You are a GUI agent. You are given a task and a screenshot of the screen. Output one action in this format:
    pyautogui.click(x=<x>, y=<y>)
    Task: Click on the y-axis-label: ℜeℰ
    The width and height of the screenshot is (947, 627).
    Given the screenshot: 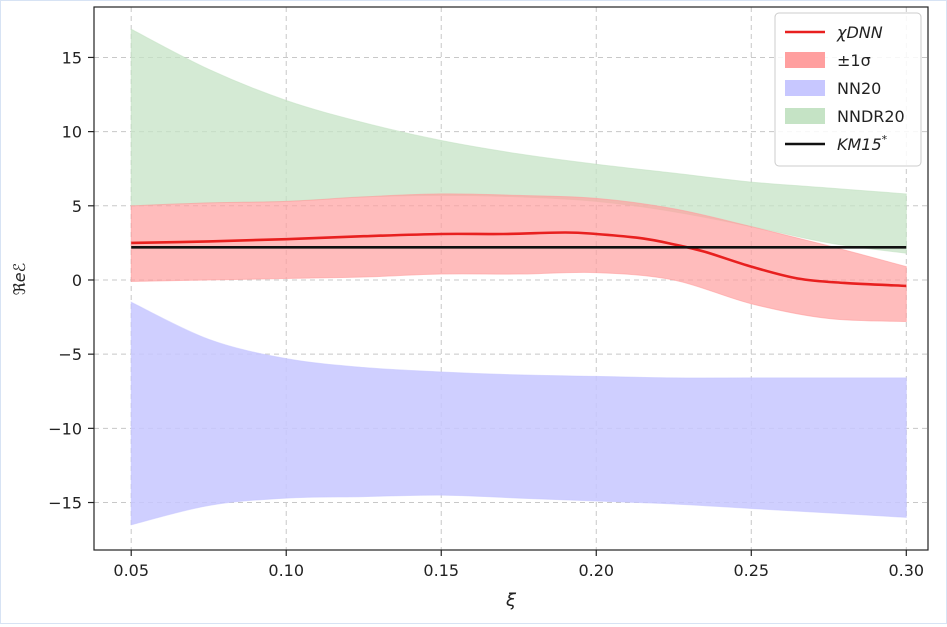 What is the action you would take?
    pyautogui.click(x=19, y=278)
    